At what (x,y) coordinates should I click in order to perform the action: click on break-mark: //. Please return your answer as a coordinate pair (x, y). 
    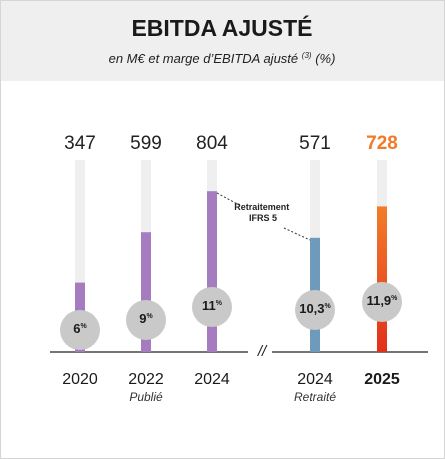
    Looking at the image, I should click on (262, 351).